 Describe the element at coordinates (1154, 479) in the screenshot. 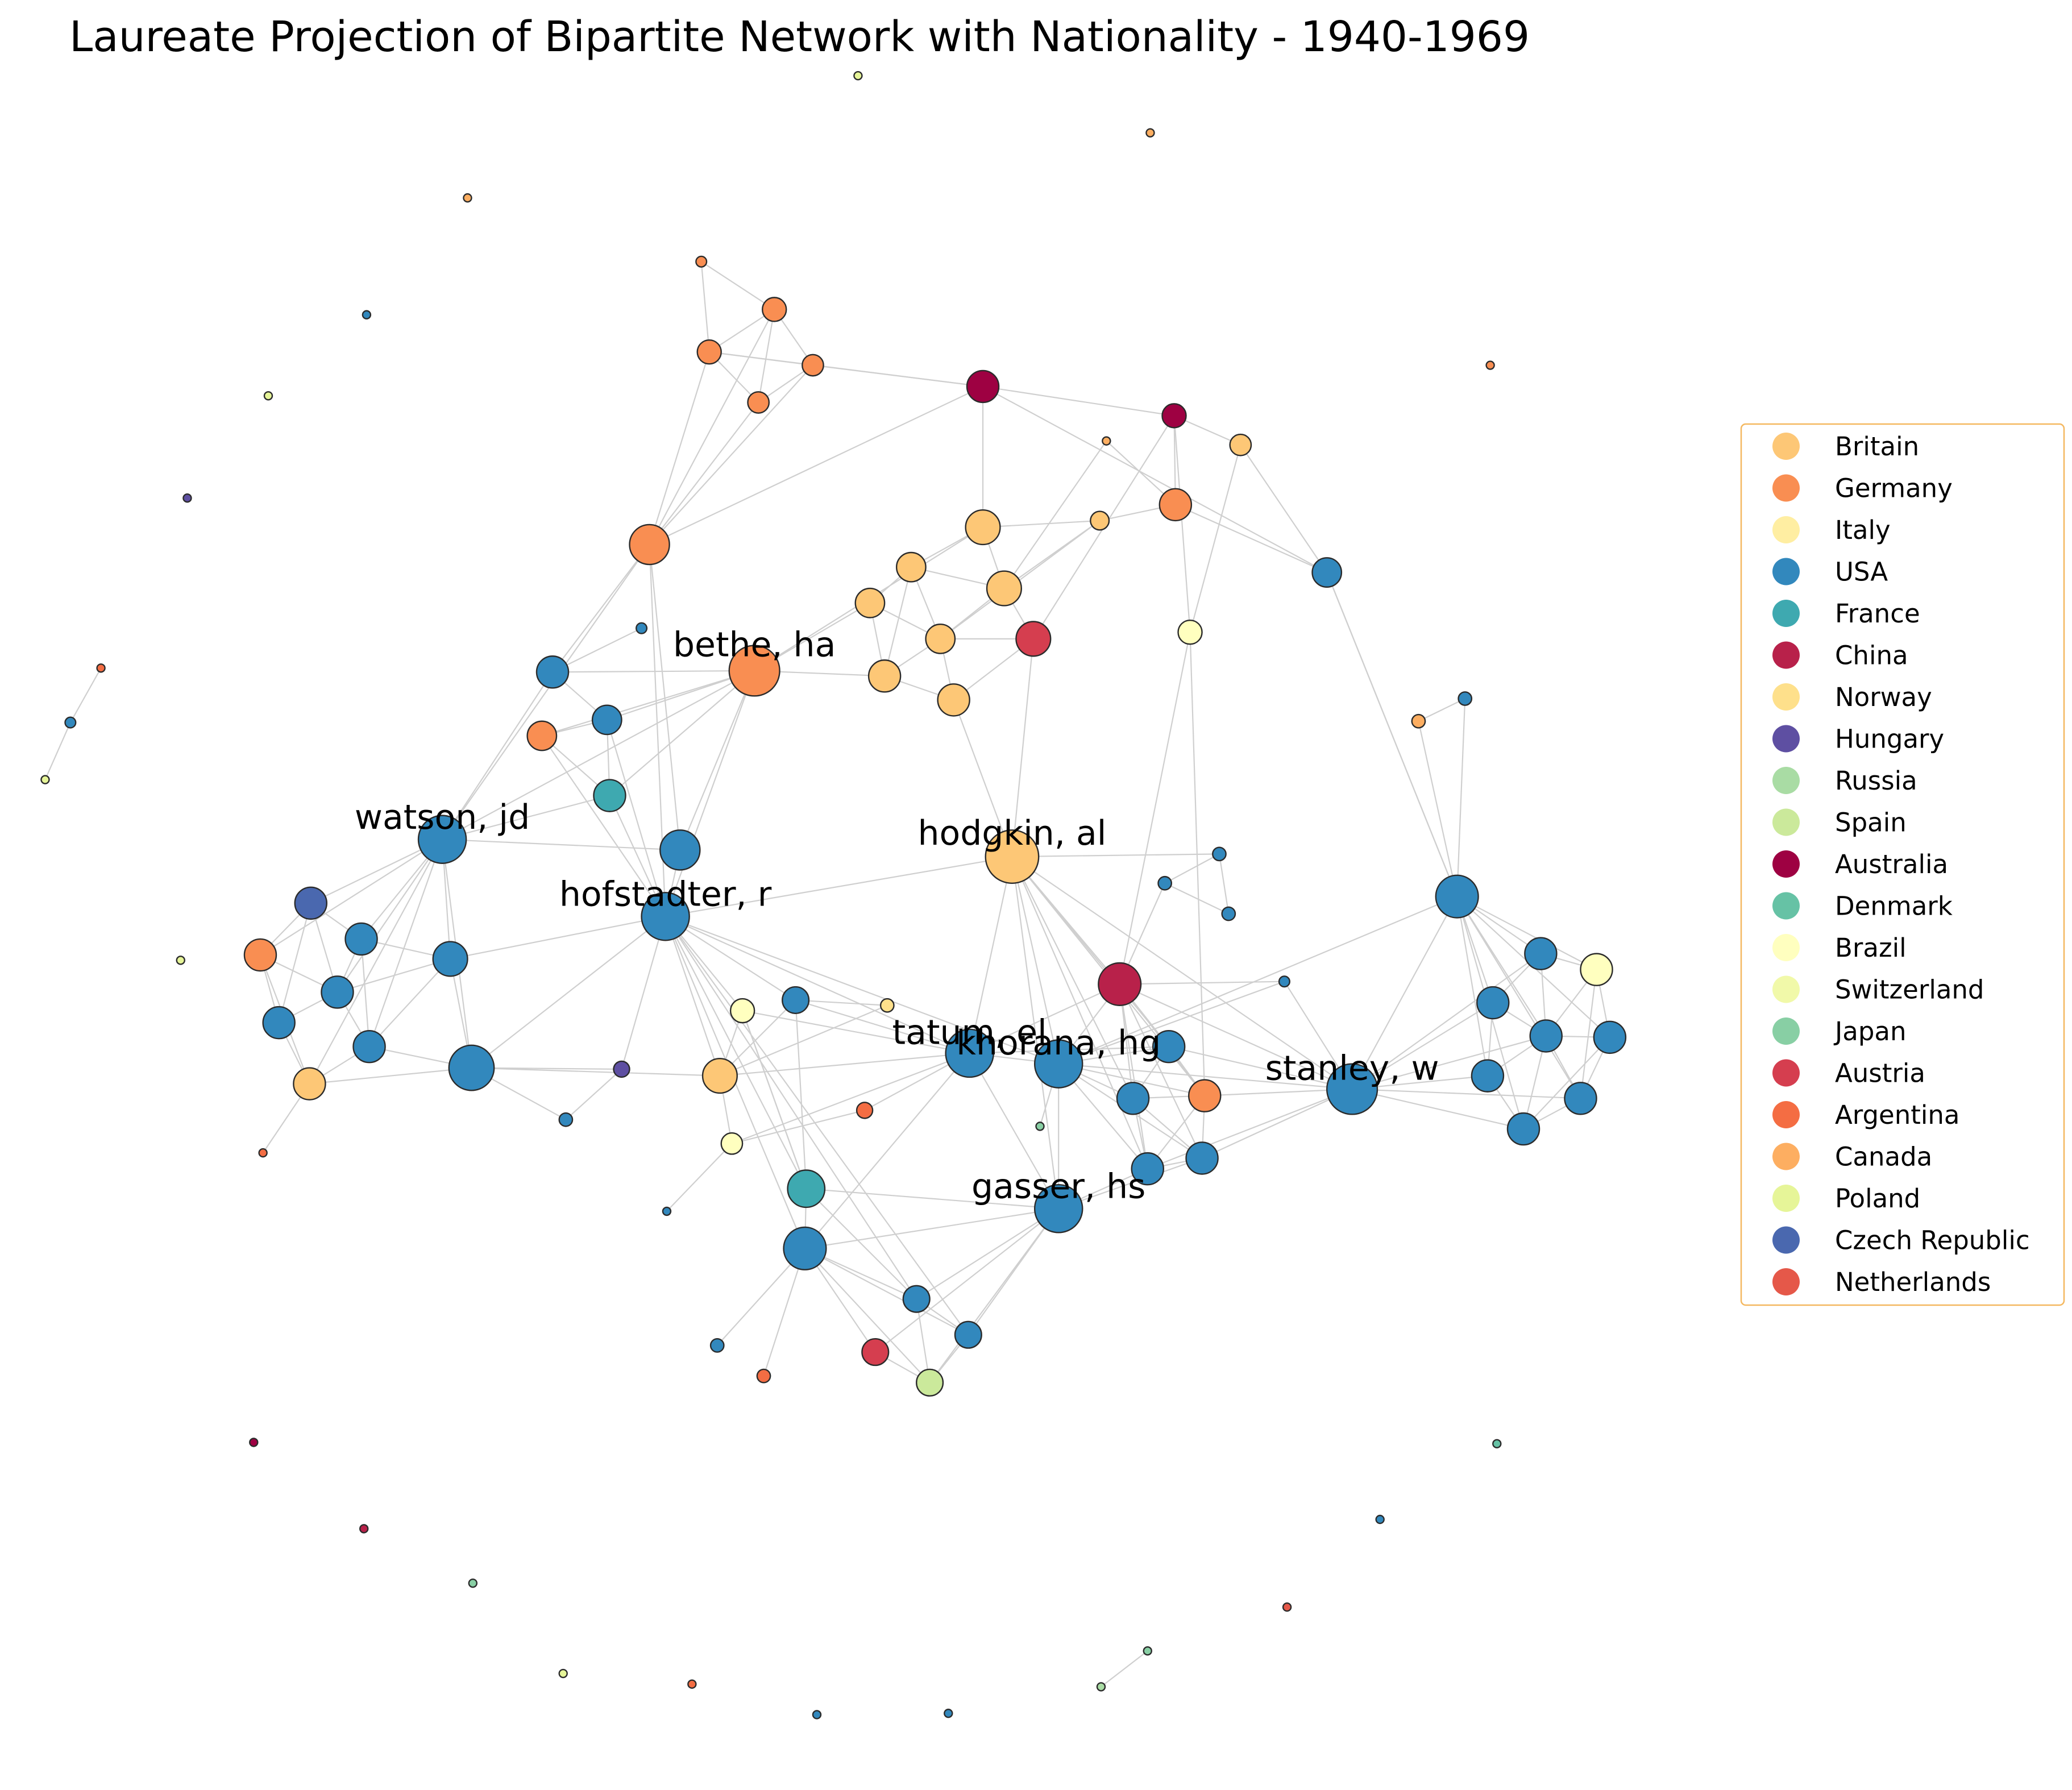

I see `edge-a9-a27` at that location.